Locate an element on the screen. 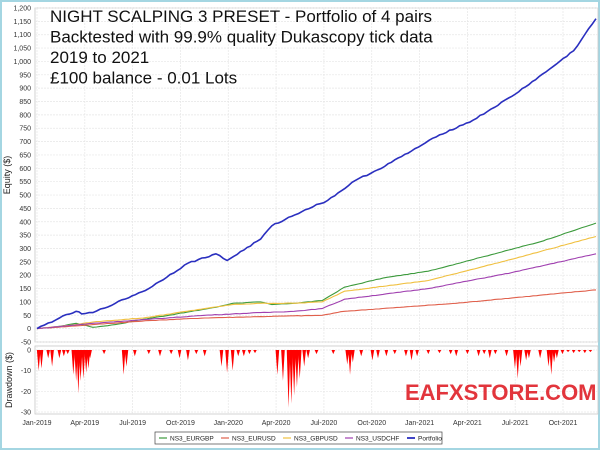 The height and width of the screenshot is (450, 600). y-tick-label: 1,200 is located at coordinates (22, 9).